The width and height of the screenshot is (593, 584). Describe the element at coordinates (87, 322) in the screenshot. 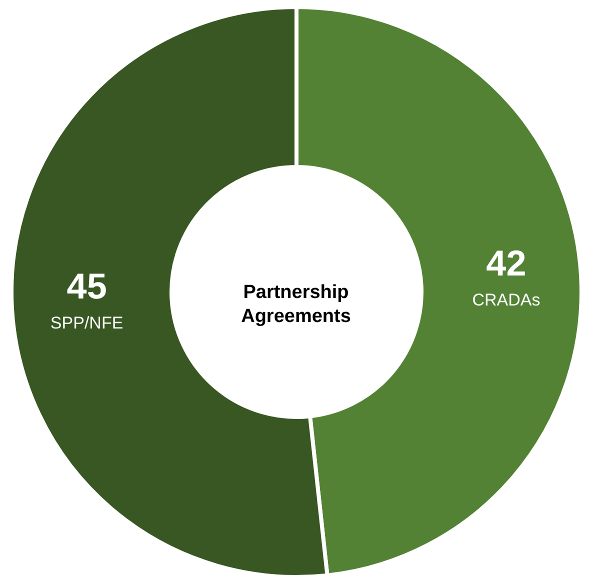

I see `slice-label: SPP/NFE` at that location.